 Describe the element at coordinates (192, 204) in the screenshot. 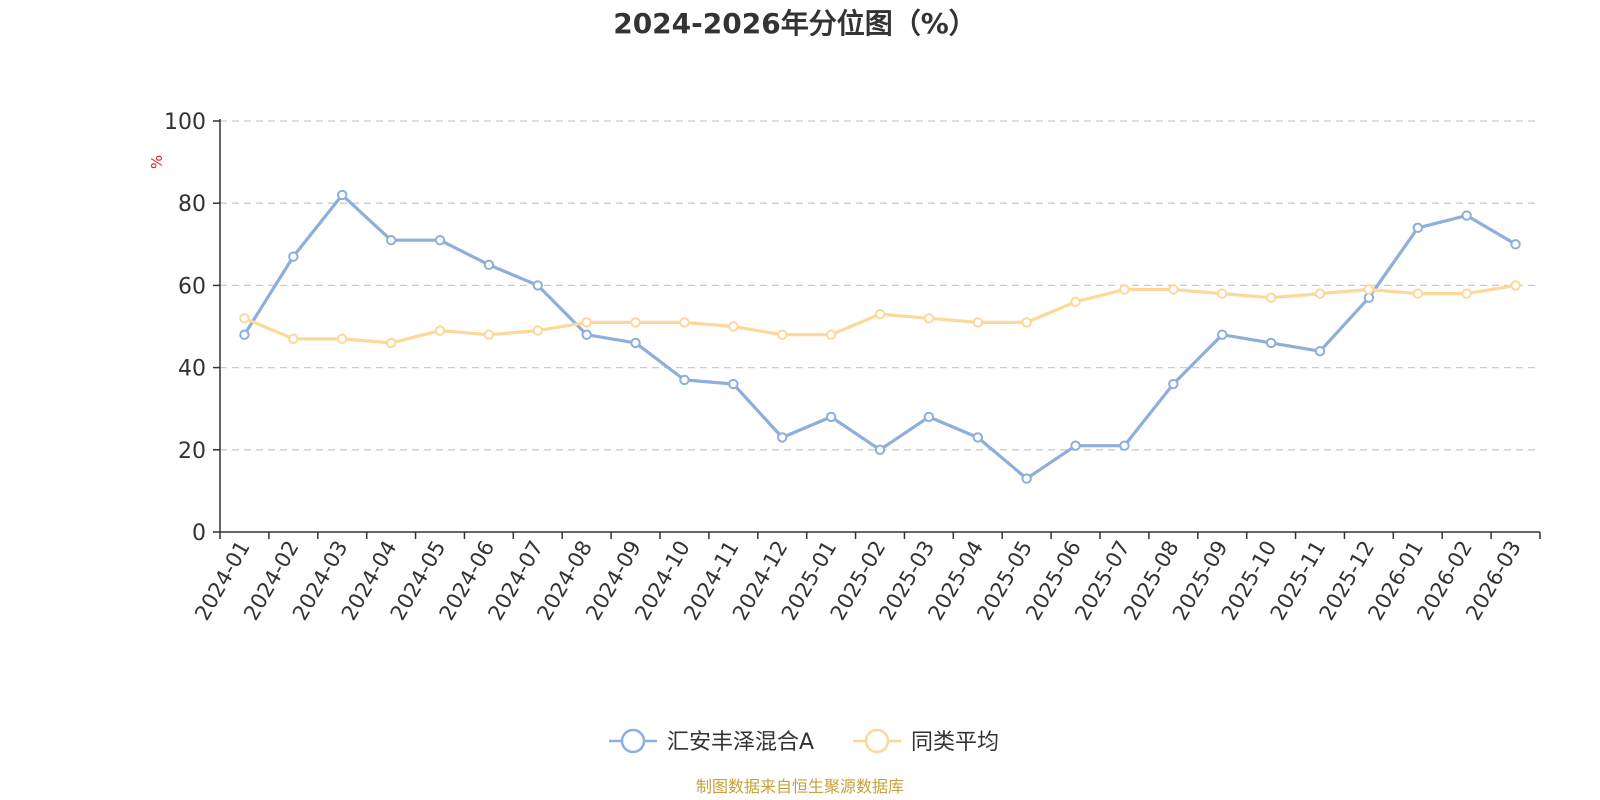

I see `y-tick-label: 80` at that location.